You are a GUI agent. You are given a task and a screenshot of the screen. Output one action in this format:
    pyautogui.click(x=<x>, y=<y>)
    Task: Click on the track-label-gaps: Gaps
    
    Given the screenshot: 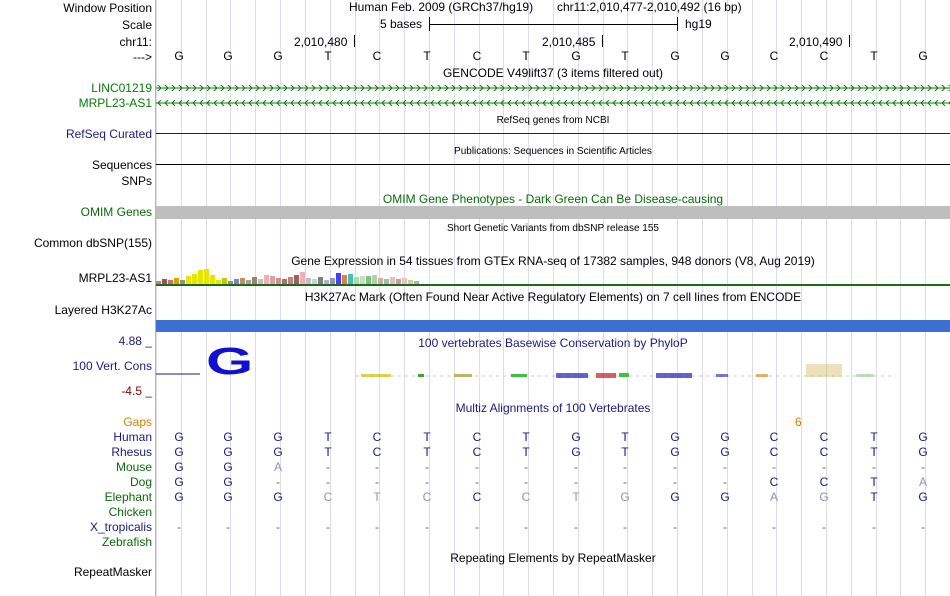 What is the action you would take?
    pyautogui.click(x=137, y=422)
    